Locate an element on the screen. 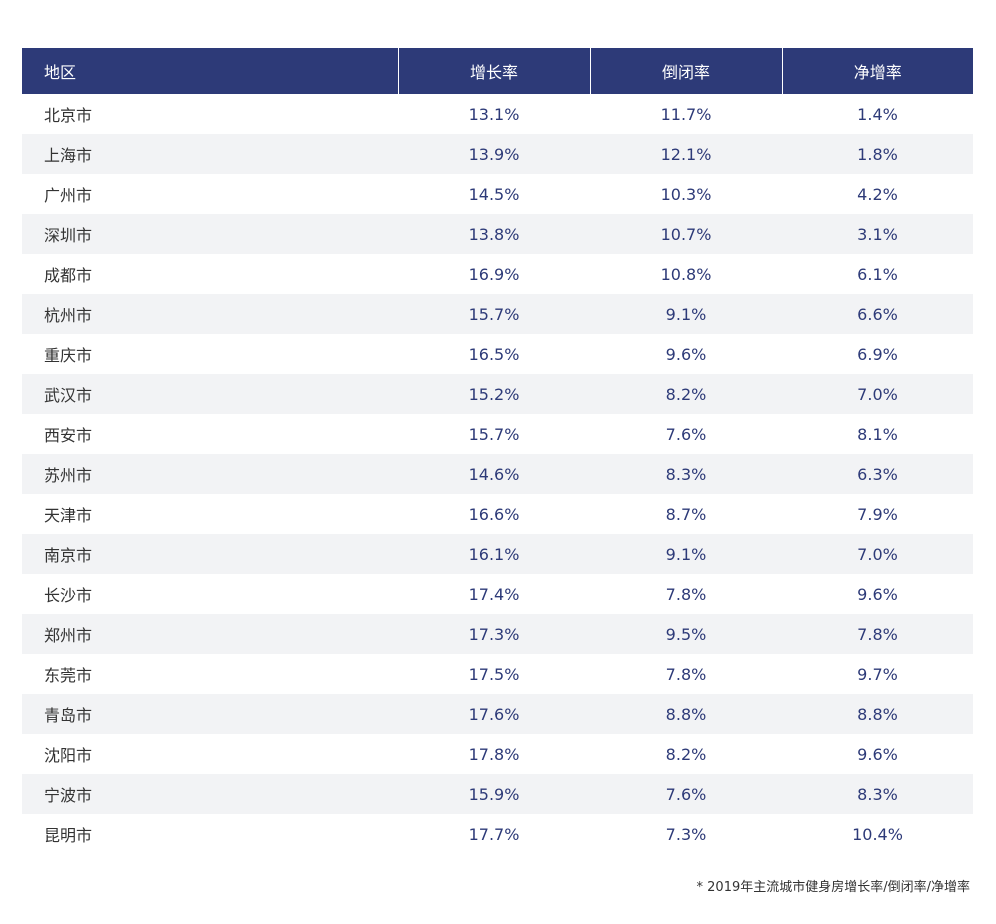  city-cell: 深圳市 is located at coordinates (210, 234).